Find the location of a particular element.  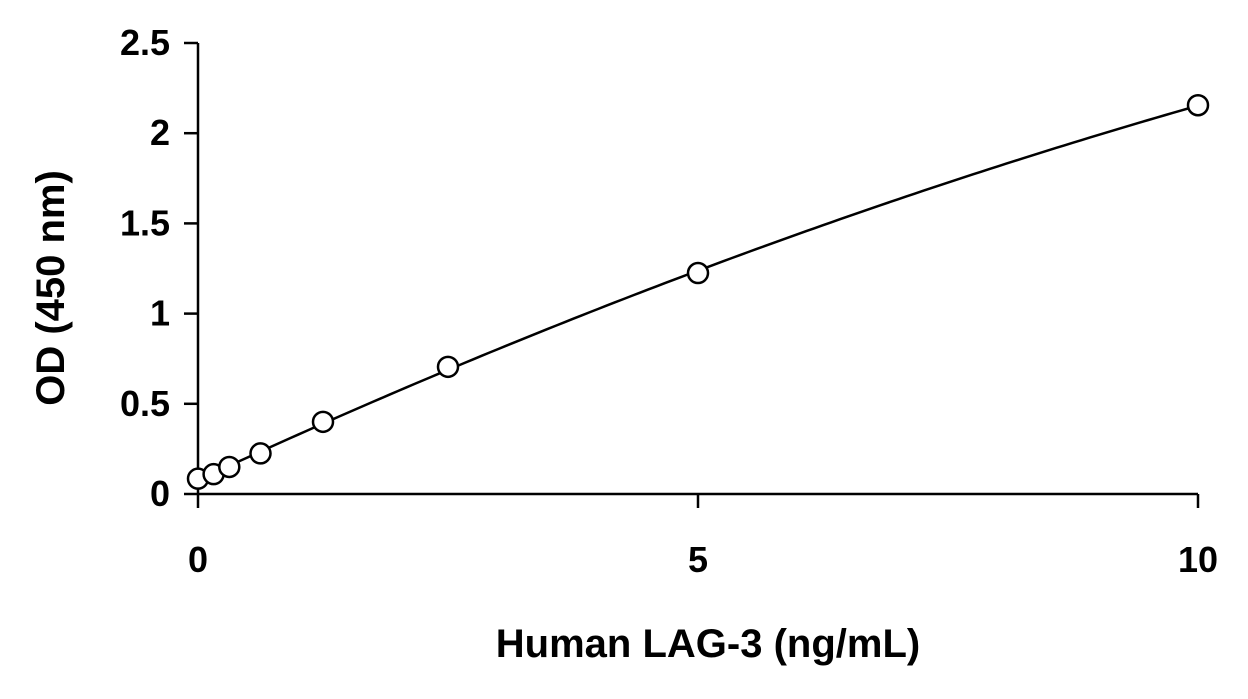

y-tick-label: 2 is located at coordinates (160, 132).